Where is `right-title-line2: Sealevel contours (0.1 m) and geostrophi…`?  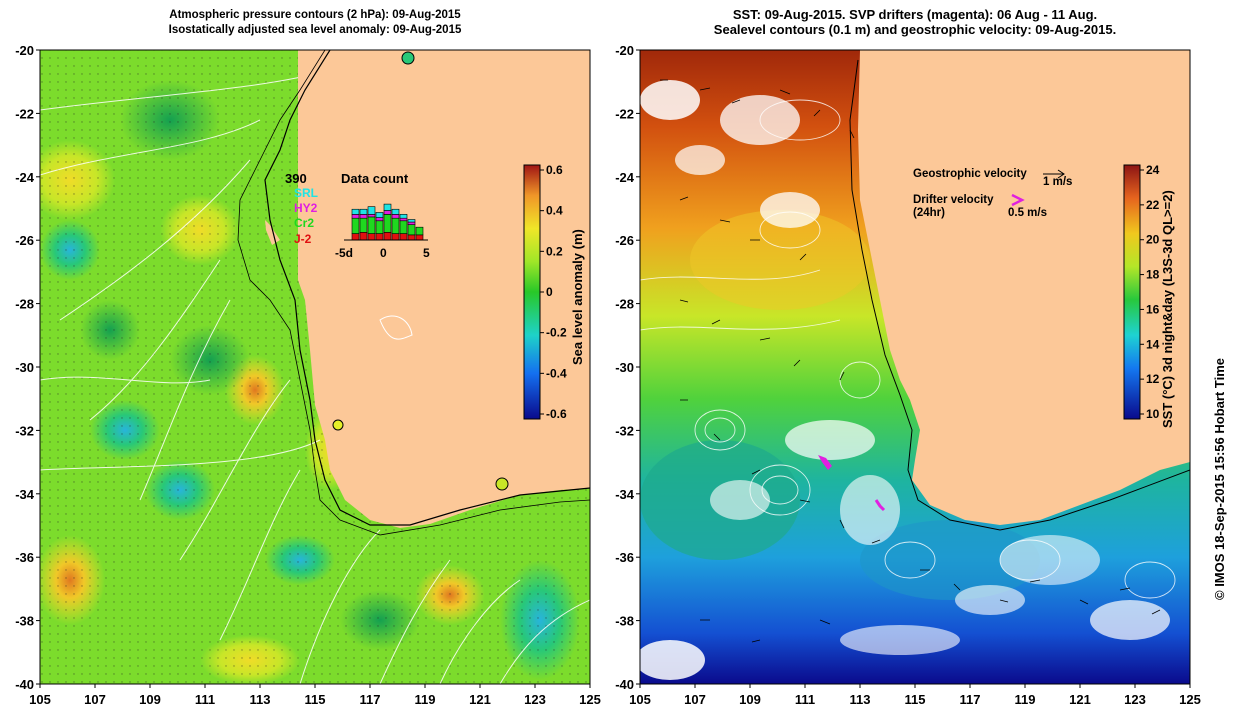 right-title-line2: Sealevel contours (0.1 m) and geostrophi… is located at coordinates (915, 29).